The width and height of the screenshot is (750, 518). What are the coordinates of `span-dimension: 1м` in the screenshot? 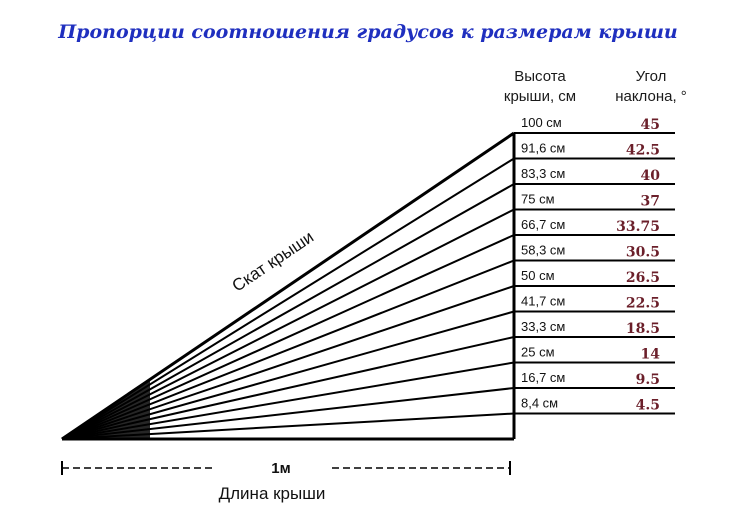 It's located at (286, 468).